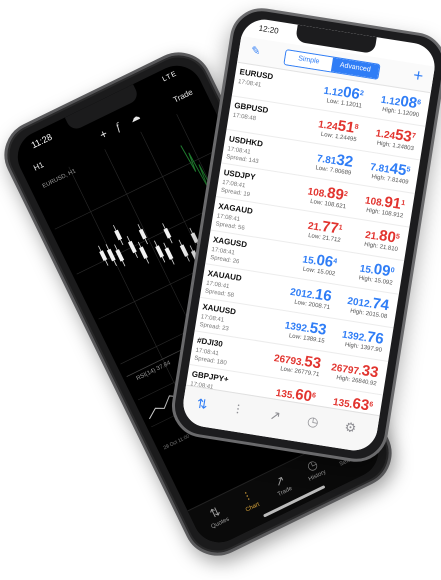 The height and width of the screenshot is (580, 441). I want to click on crosshair-icon: +, so click(103, 134).